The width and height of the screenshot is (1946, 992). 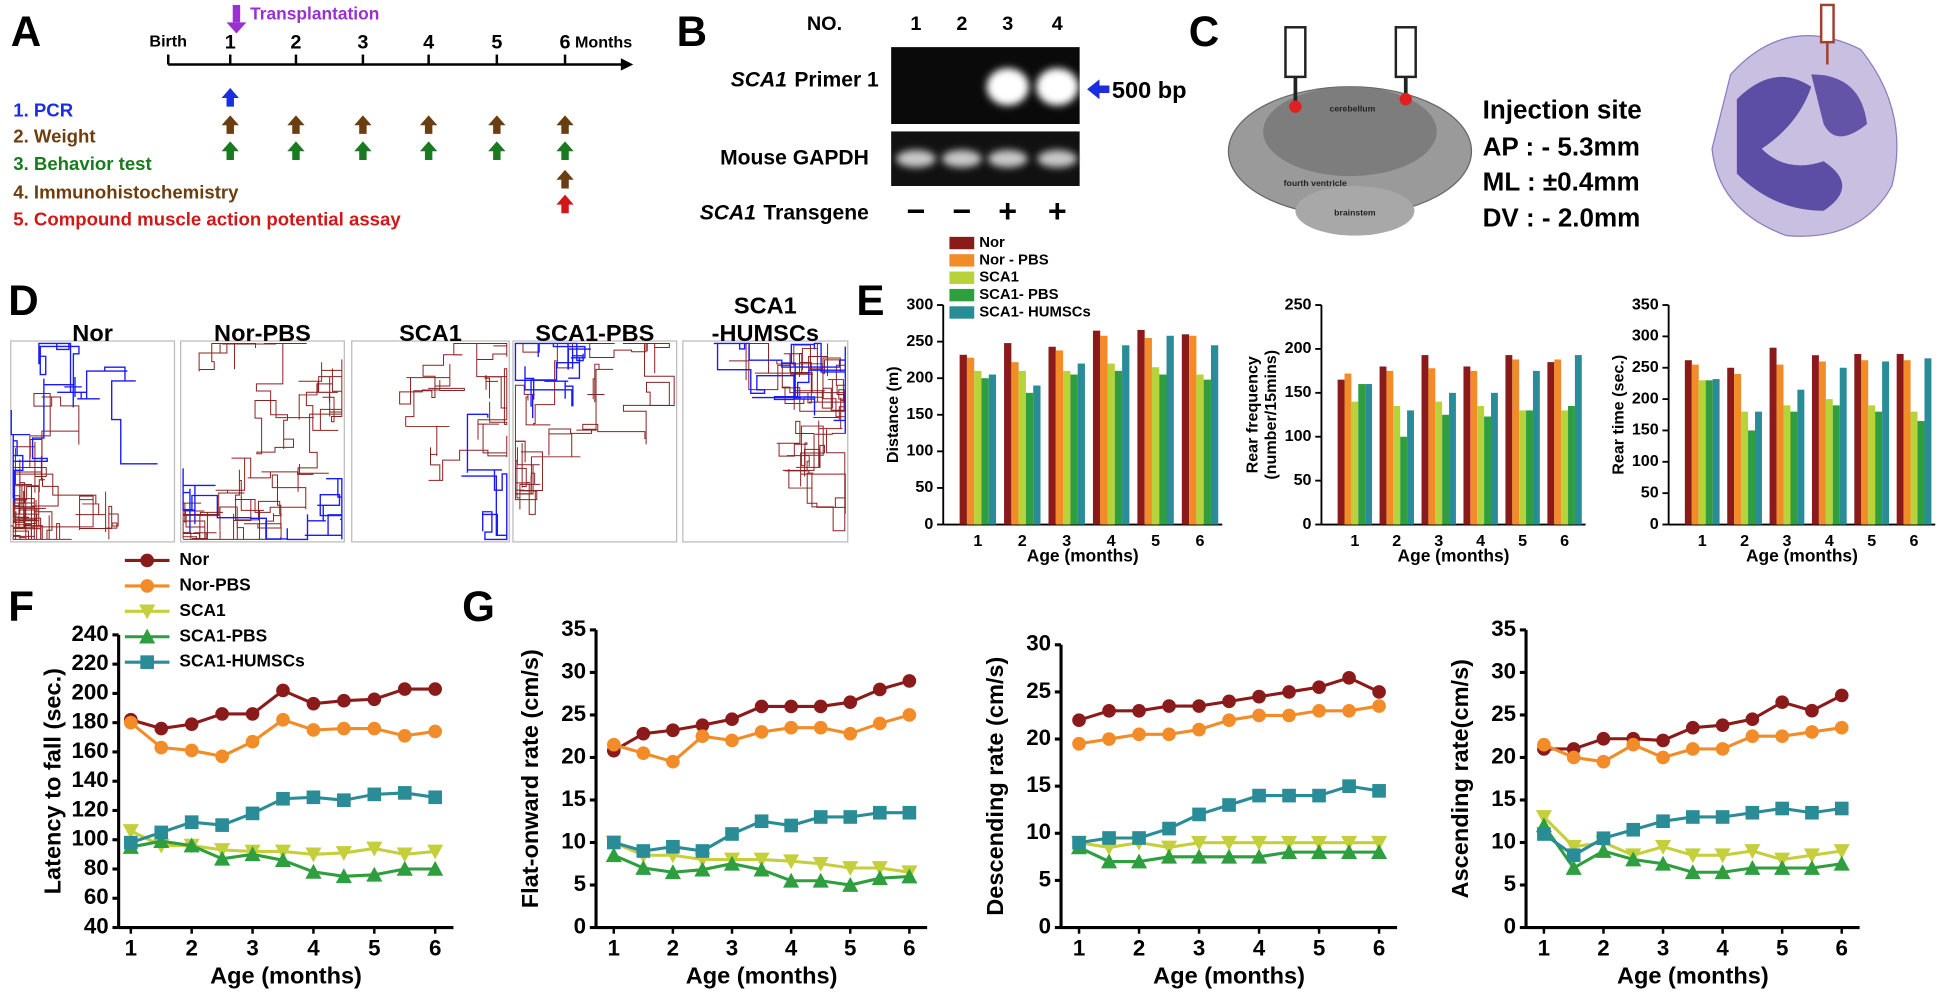 I want to click on gel-header: NO., so click(x=824, y=24).